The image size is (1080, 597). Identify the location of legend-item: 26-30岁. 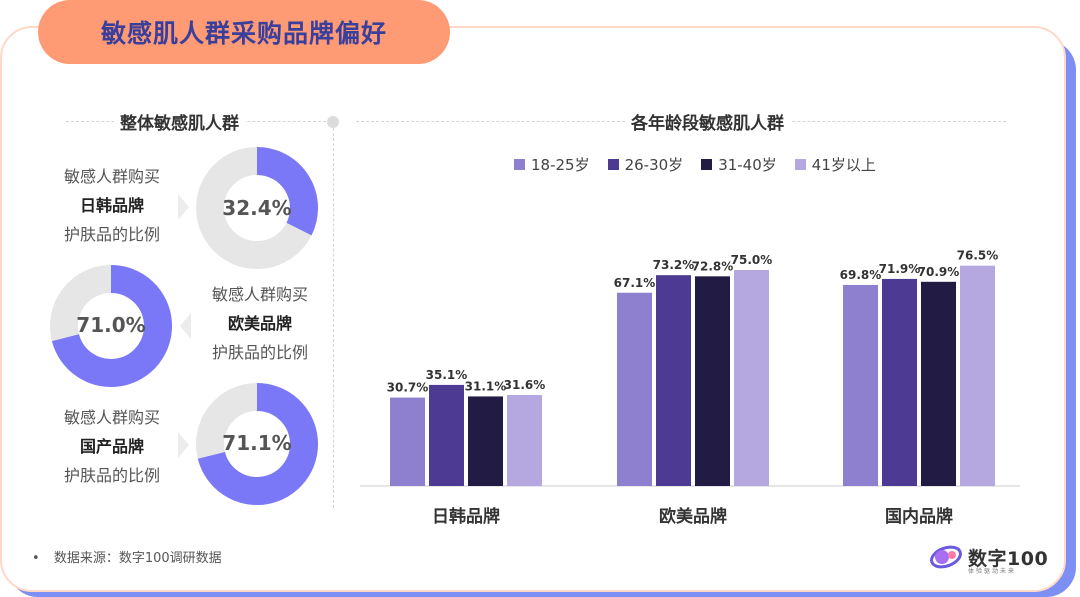
(645, 164).